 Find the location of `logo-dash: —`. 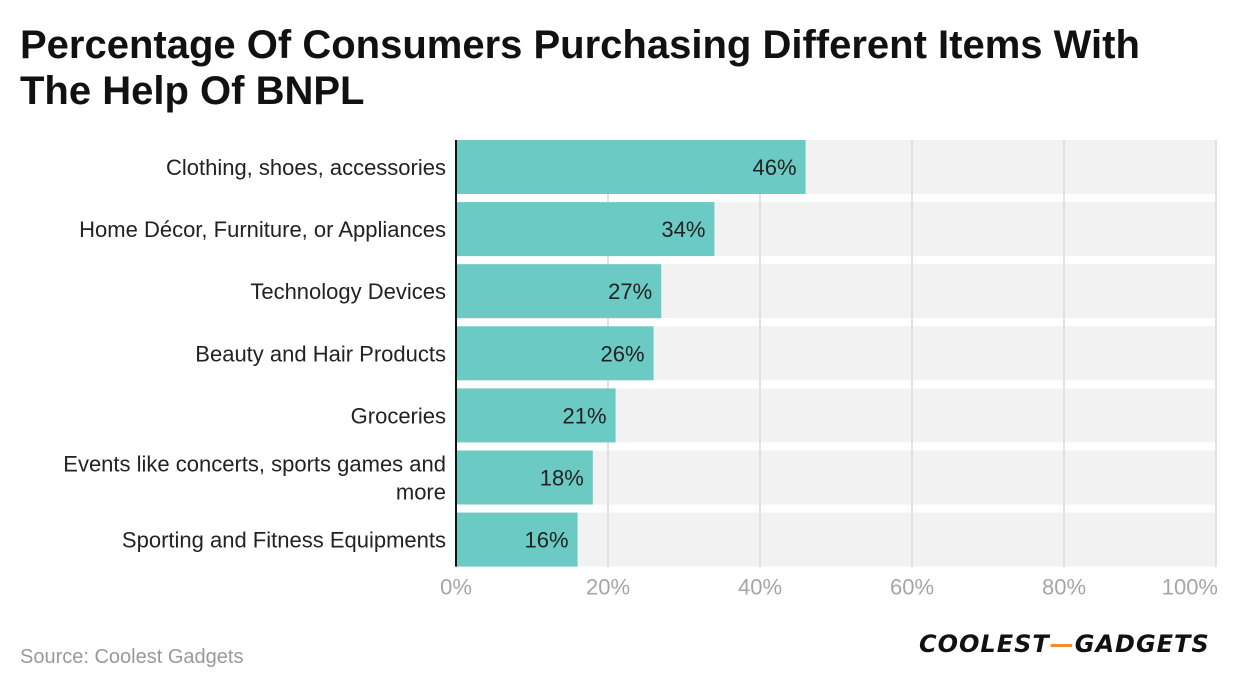

logo-dash: — is located at coordinates (1062, 644).